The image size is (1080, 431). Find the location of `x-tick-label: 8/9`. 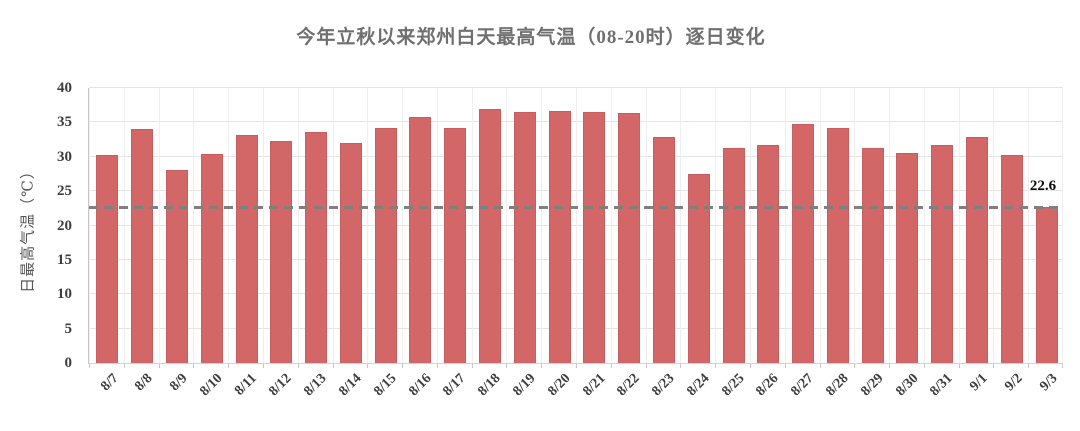

x-tick-label: 8/9 is located at coordinates (179, 383).